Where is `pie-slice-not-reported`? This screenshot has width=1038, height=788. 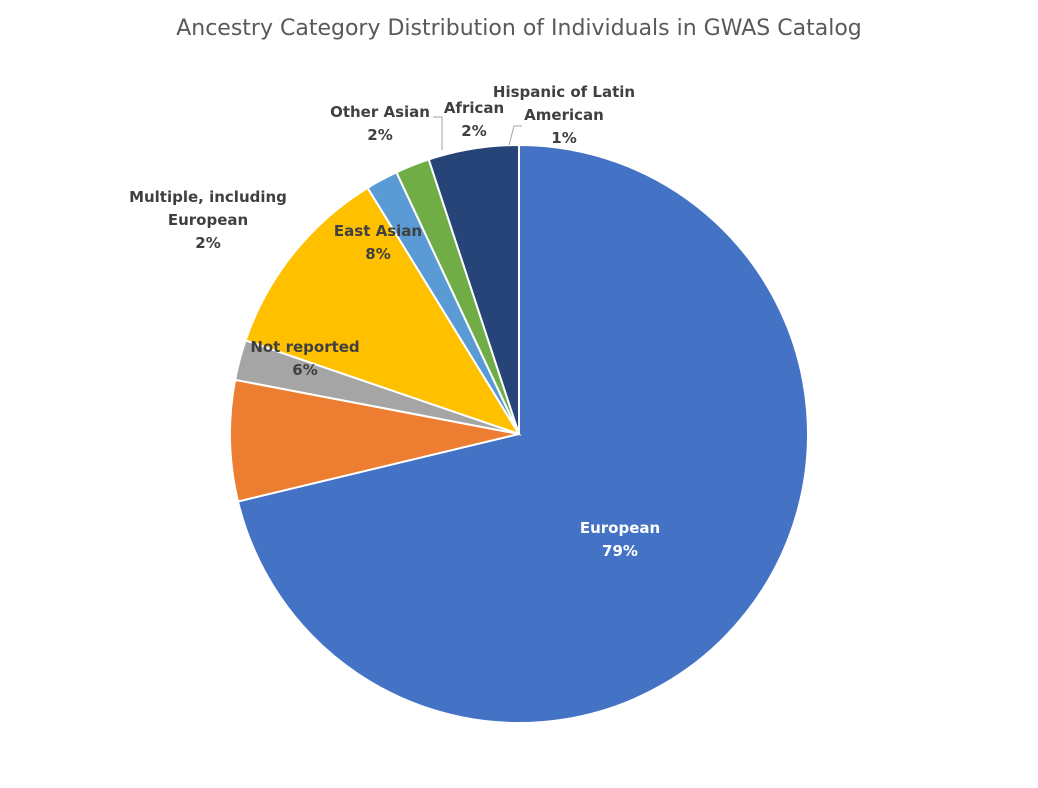 pie-slice-not-reported is located at coordinates (374, 440).